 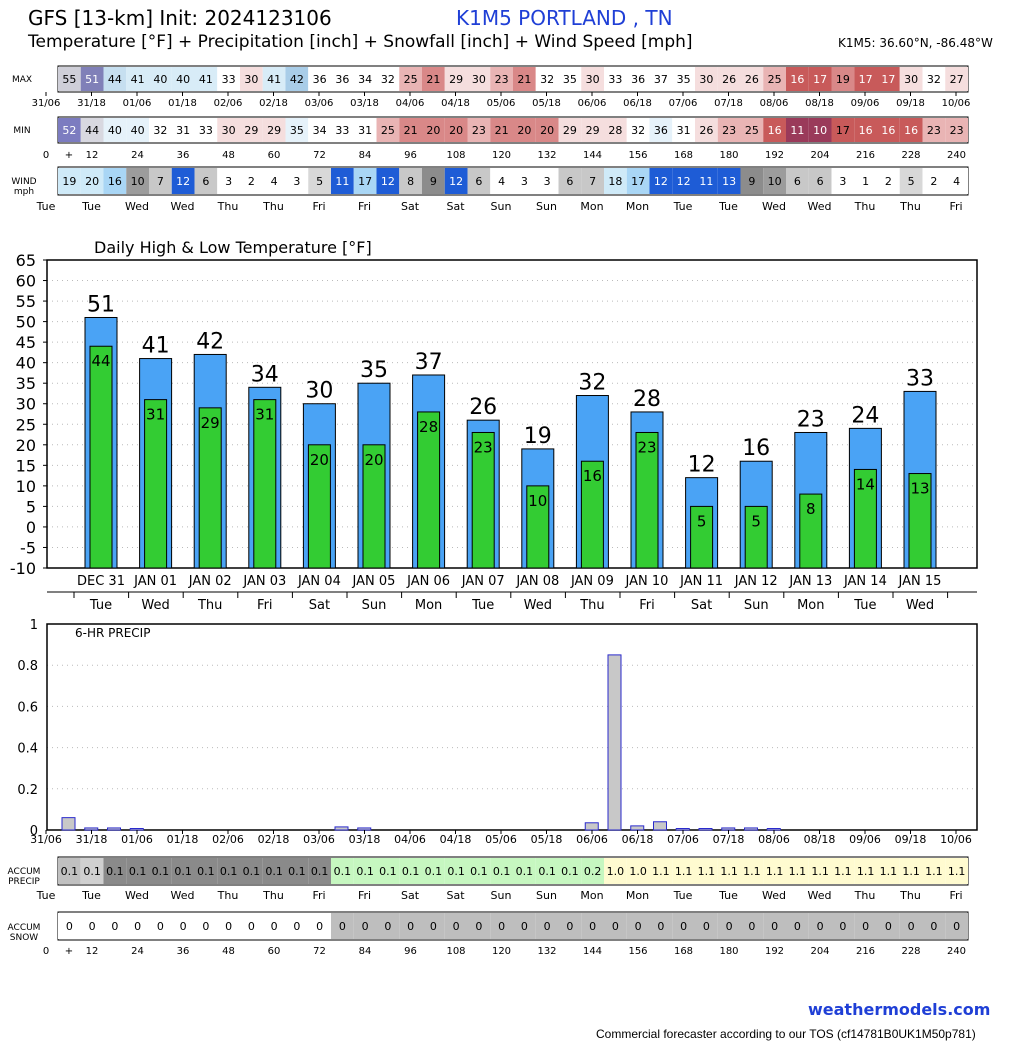 I want to click on max-row-value: 41, so click(x=274, y=79).